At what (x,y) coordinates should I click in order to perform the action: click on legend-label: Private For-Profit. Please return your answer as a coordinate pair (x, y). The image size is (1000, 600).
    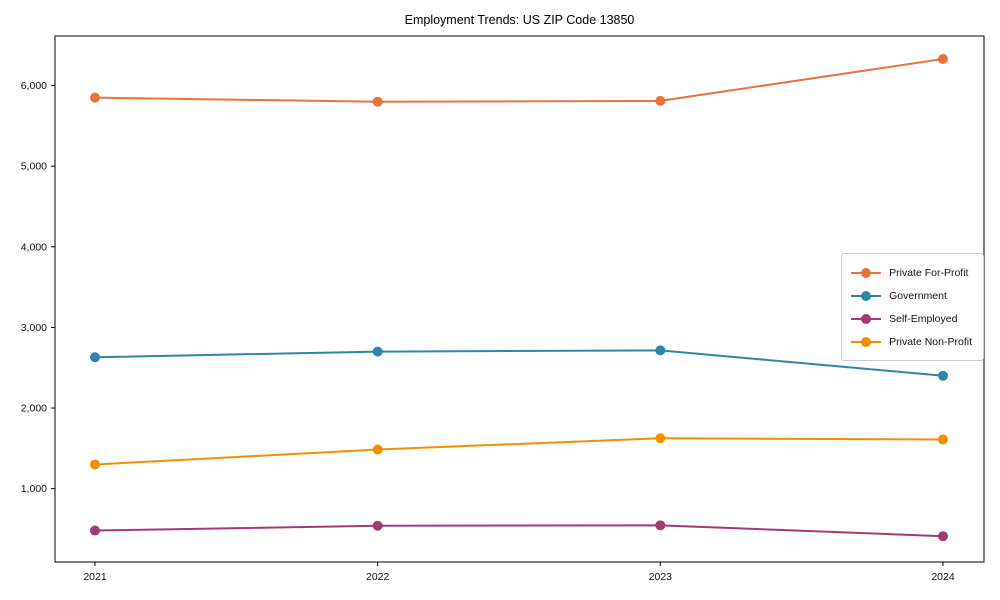
    Looking at the image, I should click on (929, 272).